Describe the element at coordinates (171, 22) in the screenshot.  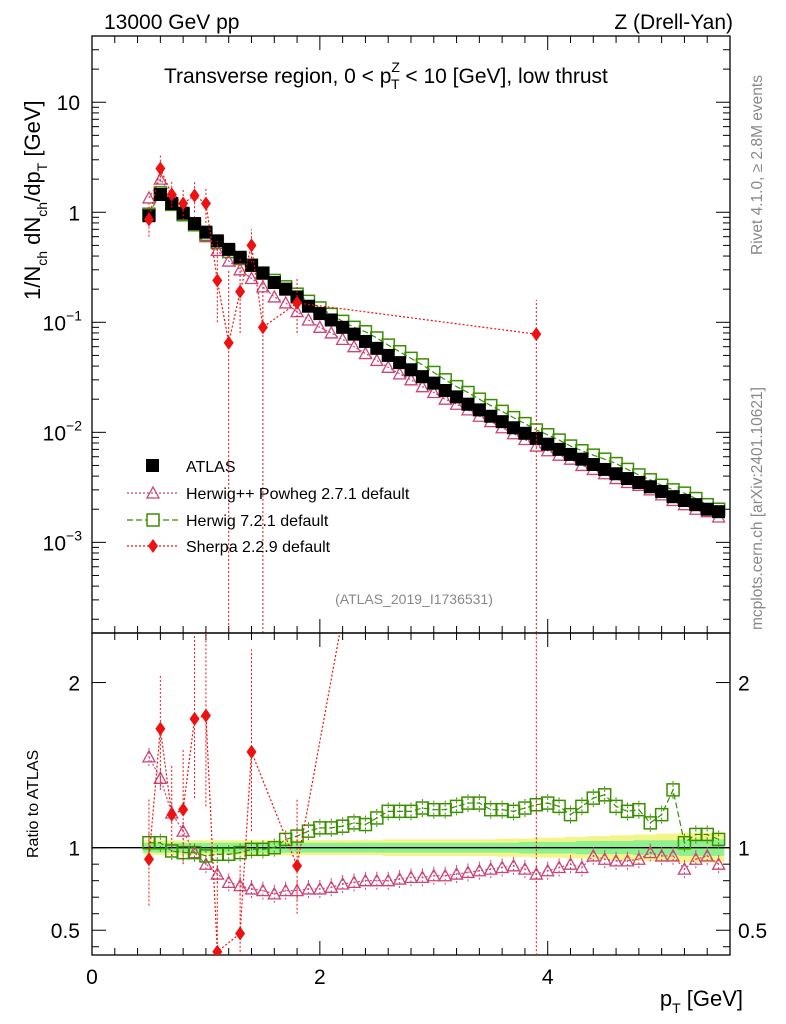
I see `header-left: 13000 GeV pp` at that location.